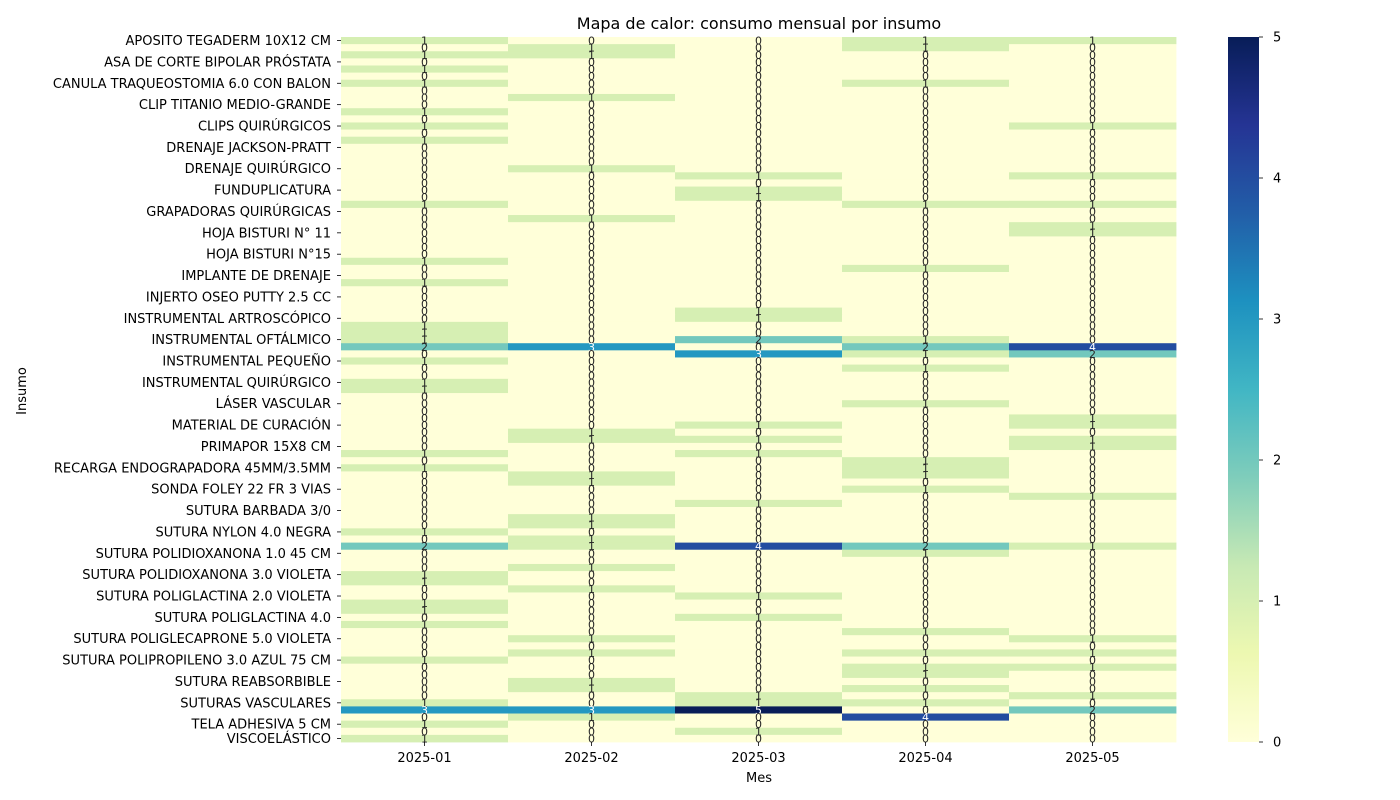 The width and height of the screenshot is (1400, 800). What do you see at coordinates (192, 468) in the screenshot?
I see `y-tick-label: RECARGA ENDOGRAPADORA 45MM/3.5MM` at bounding box center [192, 468].